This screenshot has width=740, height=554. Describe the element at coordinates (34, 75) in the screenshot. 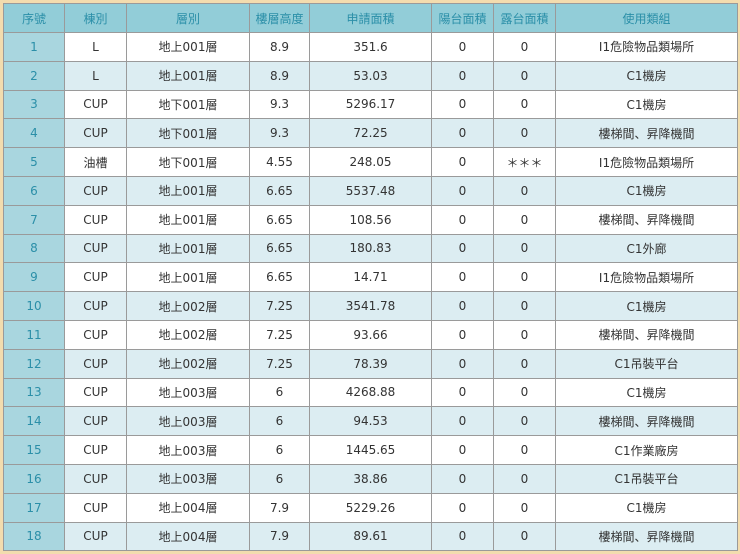

I see `cell-index: 2` at that location.